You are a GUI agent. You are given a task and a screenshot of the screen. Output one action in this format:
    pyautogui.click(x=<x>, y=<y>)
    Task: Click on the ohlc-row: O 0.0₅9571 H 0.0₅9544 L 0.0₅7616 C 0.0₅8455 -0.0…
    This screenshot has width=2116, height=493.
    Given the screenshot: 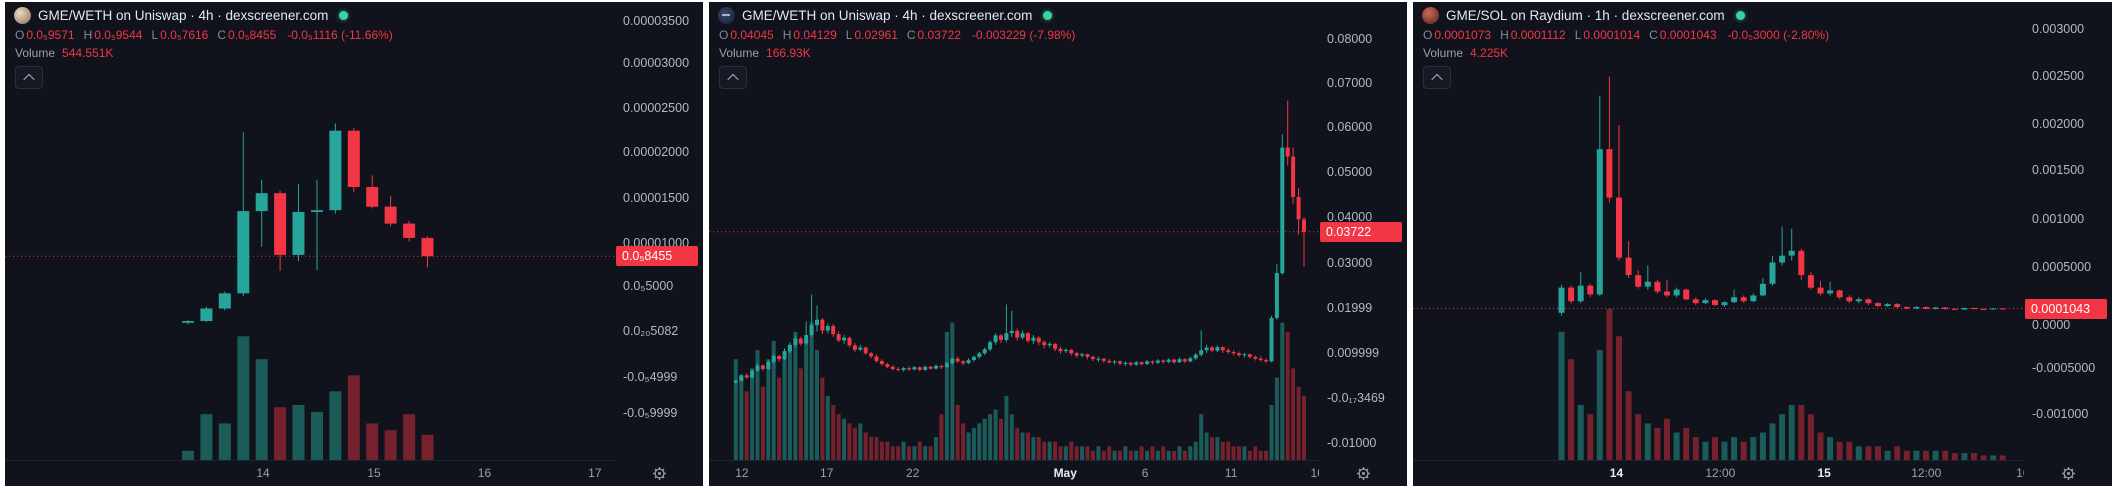 What is the action you would take?
    pyautogui.click(x=204, y=35)
    